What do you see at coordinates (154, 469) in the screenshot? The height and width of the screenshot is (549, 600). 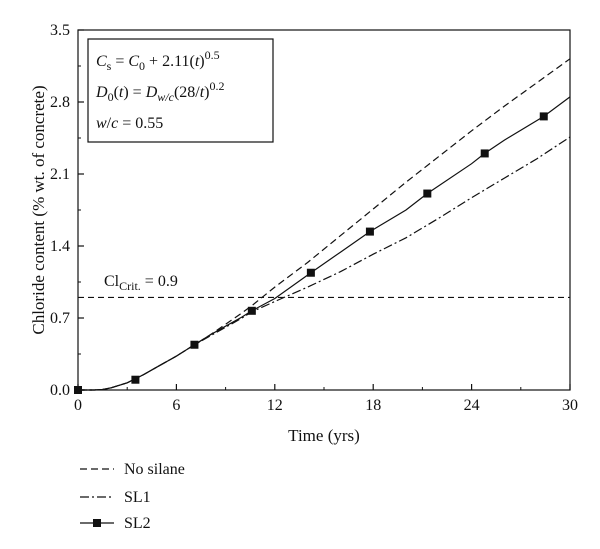 I see `legend-label-no-silane: No silane` at bounding box center [154, 469].